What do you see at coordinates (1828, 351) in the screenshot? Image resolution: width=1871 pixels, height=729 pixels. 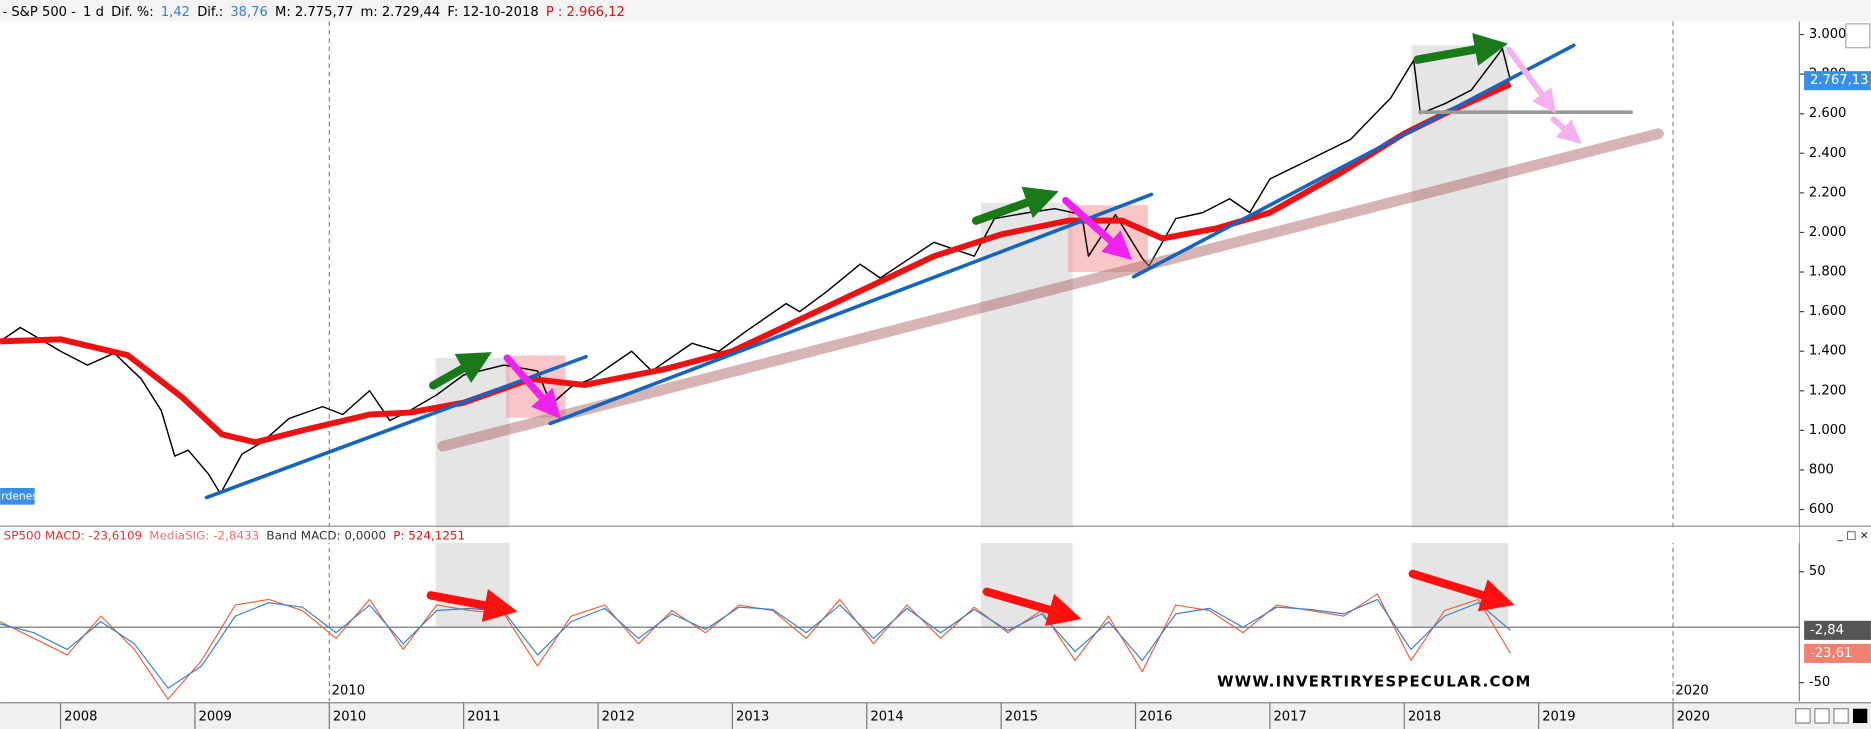 I see `y-tick-label: 1.400` at bounding box center [1828, 351].